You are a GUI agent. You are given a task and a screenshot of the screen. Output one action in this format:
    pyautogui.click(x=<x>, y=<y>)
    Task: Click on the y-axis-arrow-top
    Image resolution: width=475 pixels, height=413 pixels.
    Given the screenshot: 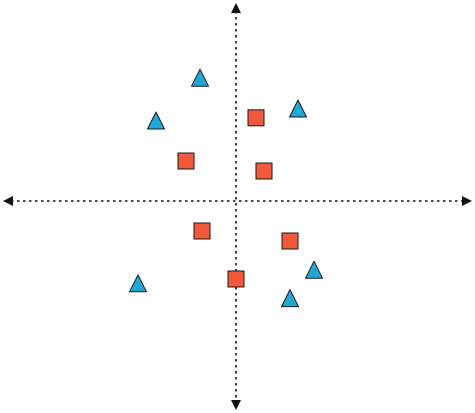 What is the action you would take?
    pyautogui.click(x=236, y=8)
    